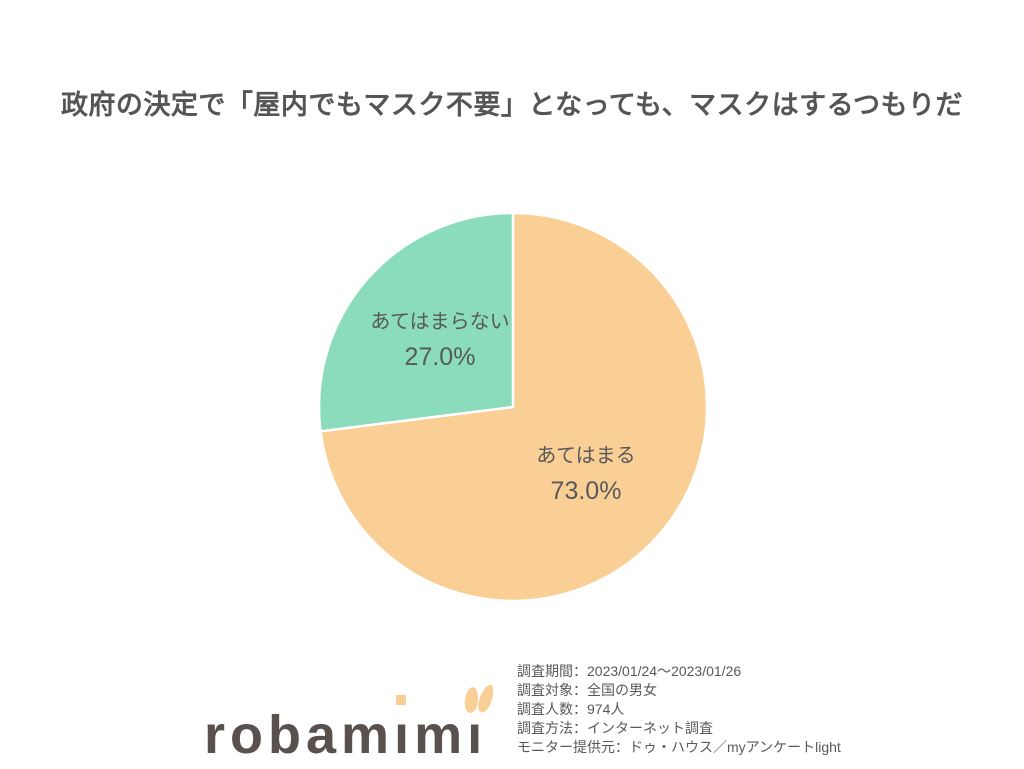 The image size is (1024, 769). I want to click on donkey-ear-right-icon, so click(486, 698).